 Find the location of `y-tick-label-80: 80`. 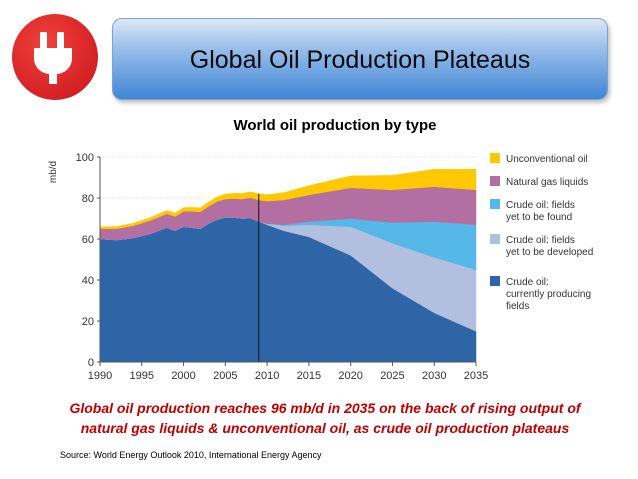

y-tick-label-80: 80 is located at coordinates (88, 199).